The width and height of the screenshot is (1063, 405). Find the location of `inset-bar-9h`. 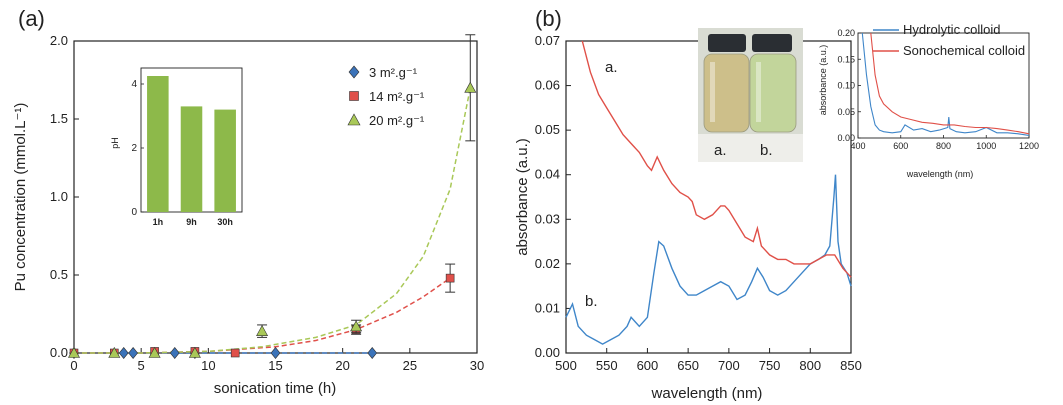

inset-bar-9h is located at coordinates (191, 159).